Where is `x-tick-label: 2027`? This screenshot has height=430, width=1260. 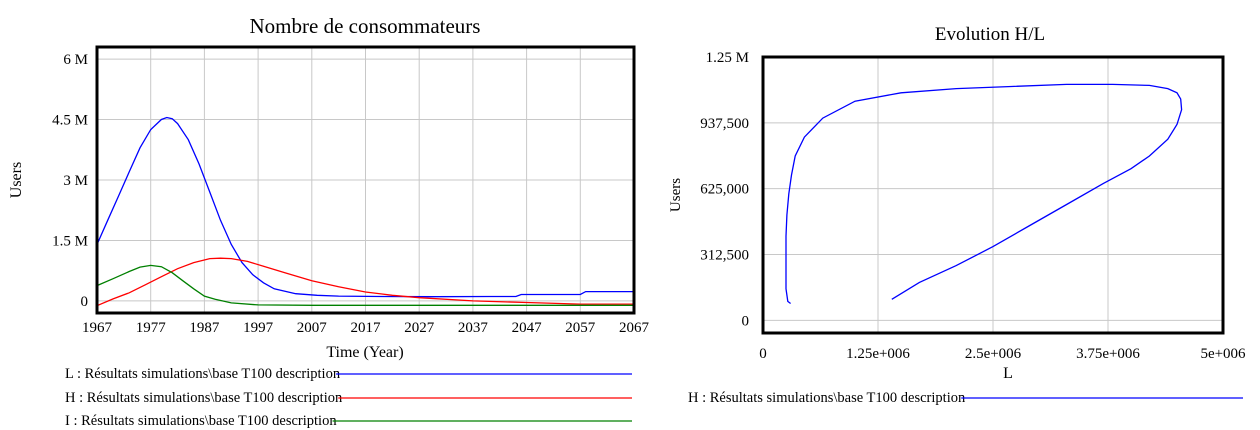
x-tick-label: 2027 is located at coordinates (419, 328).